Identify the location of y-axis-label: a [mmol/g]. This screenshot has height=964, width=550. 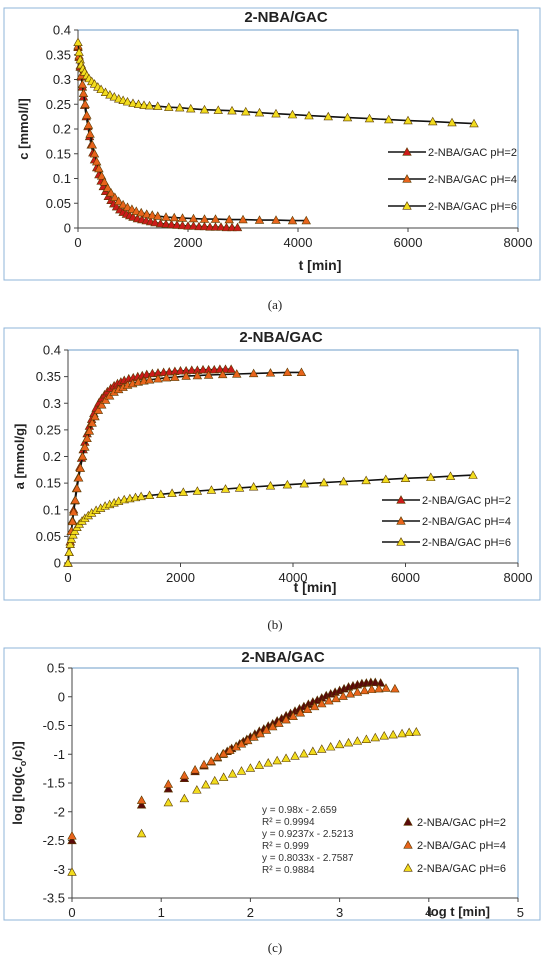
(19, 457).